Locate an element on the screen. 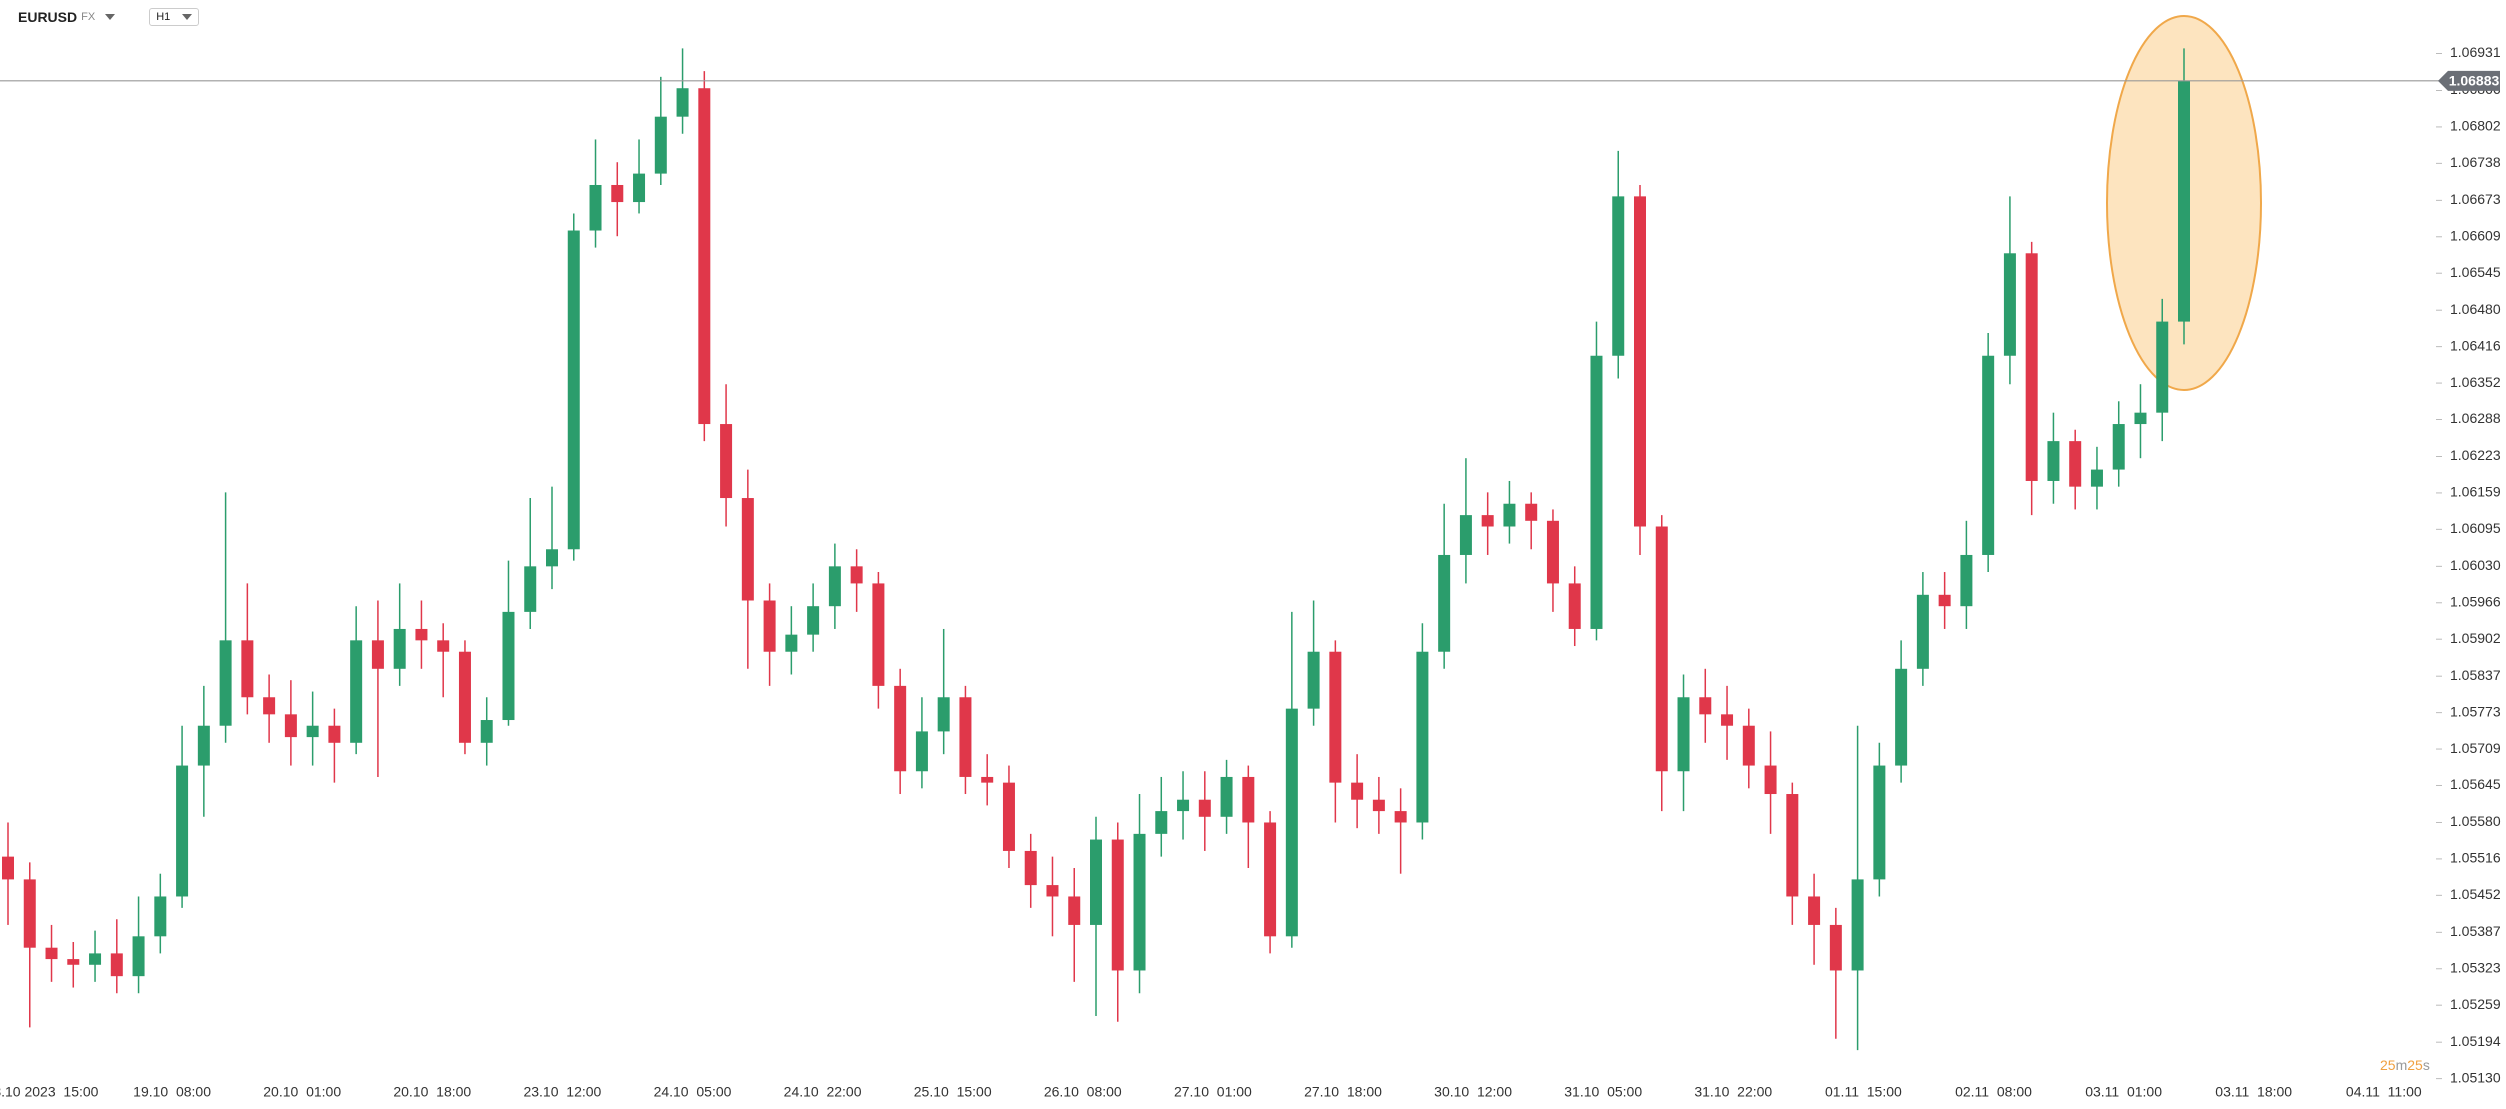 The height and width of the screenshot is (1109, 2506). y-tick-label: 1.05580 is located at coordinates (2475, 821).